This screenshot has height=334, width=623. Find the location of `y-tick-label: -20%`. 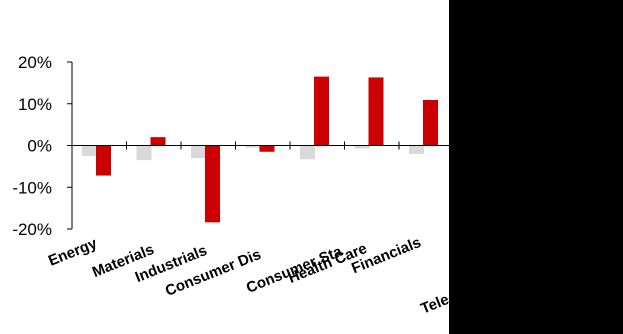

y-tick-label: -20% is located at coordinates (32, 229).